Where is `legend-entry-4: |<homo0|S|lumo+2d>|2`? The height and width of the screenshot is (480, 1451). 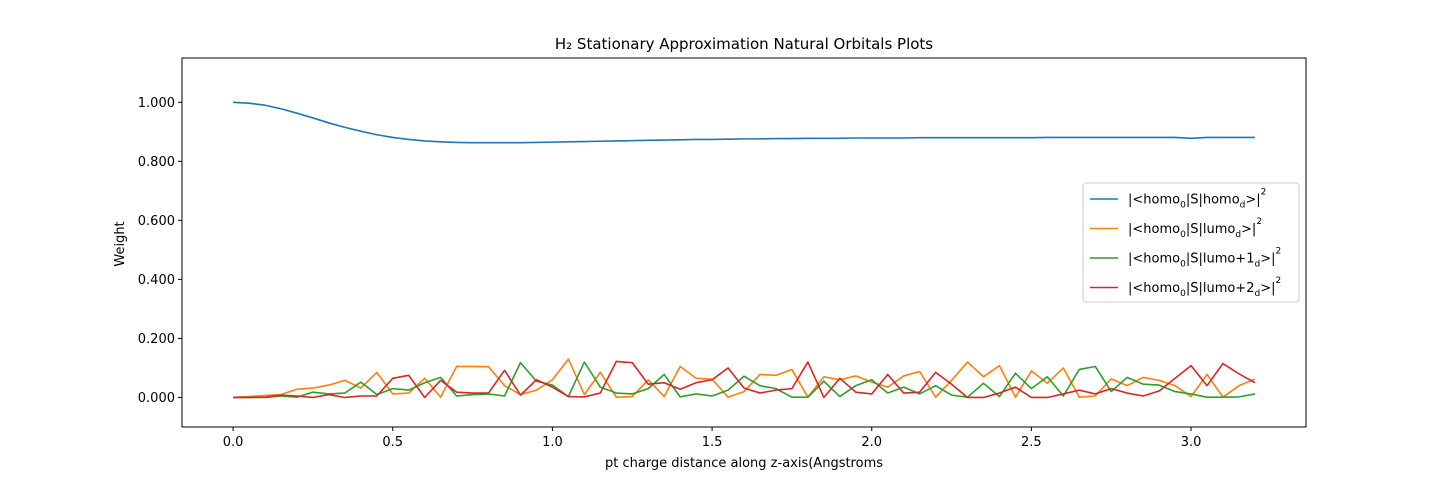
legend-entry-4: |<homo0|S|lumo+2d>|2 is located at coordinates (1204, 287).